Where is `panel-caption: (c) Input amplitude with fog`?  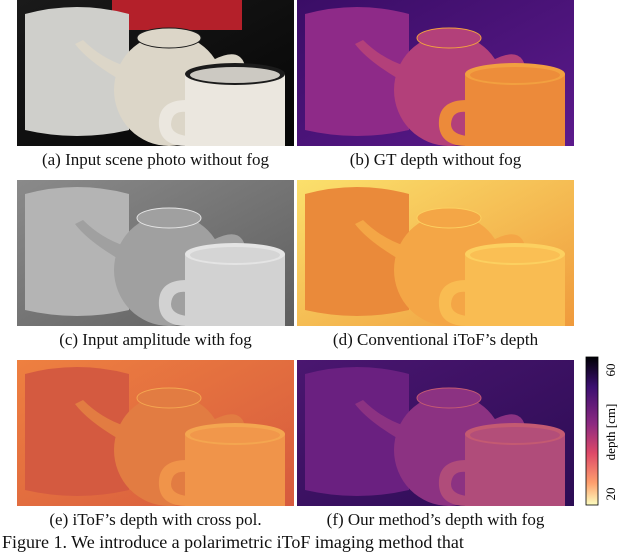 panel-caption: (c) Input amplitude with fog is located at coordinates (155, 339).